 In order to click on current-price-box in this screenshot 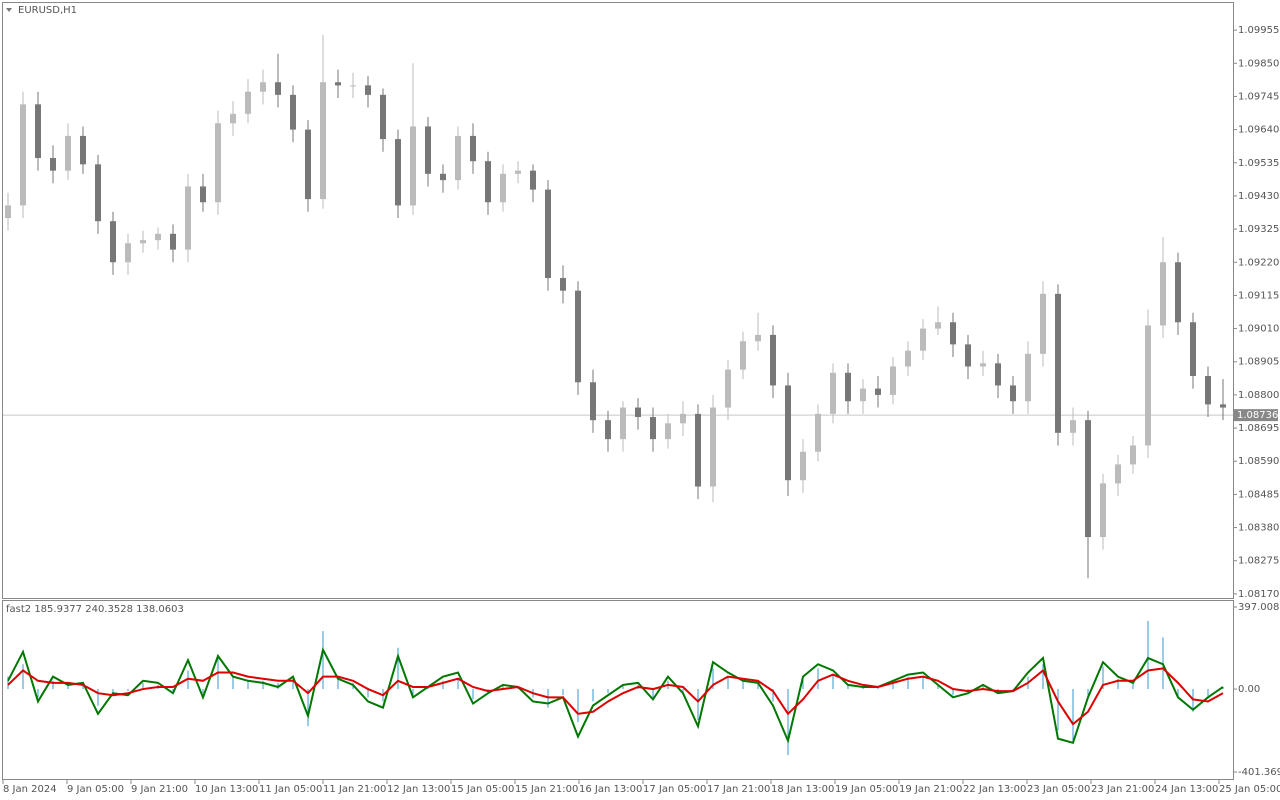, I will do `click(1256, 415)`.